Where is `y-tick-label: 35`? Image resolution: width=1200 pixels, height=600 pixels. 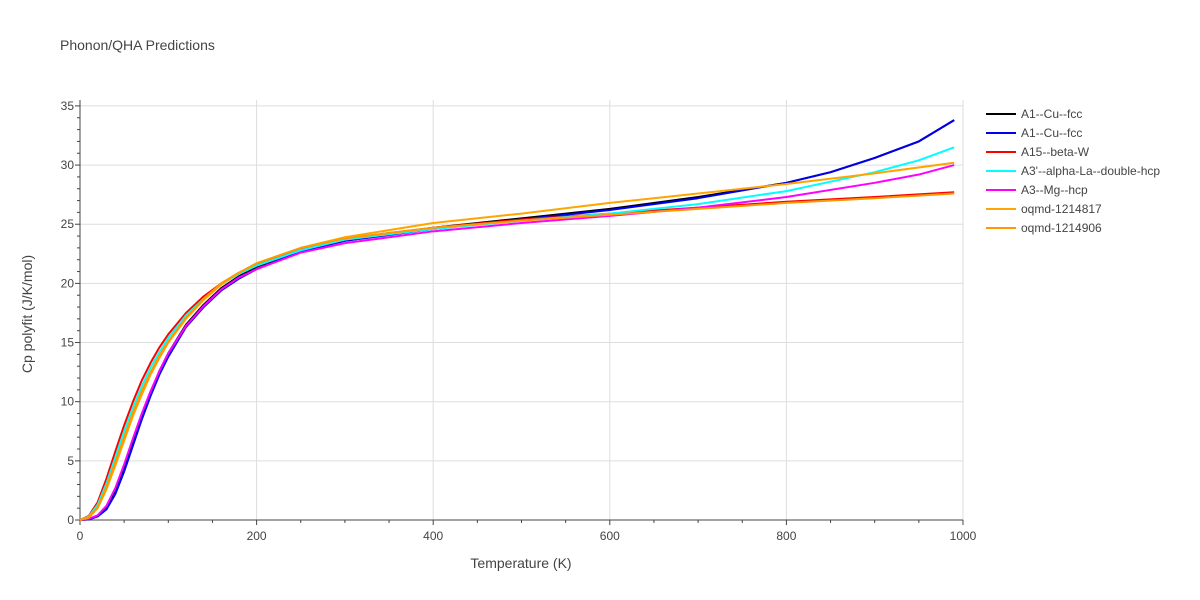
y-tick-label: 35 is located at coordinates (68, 106).